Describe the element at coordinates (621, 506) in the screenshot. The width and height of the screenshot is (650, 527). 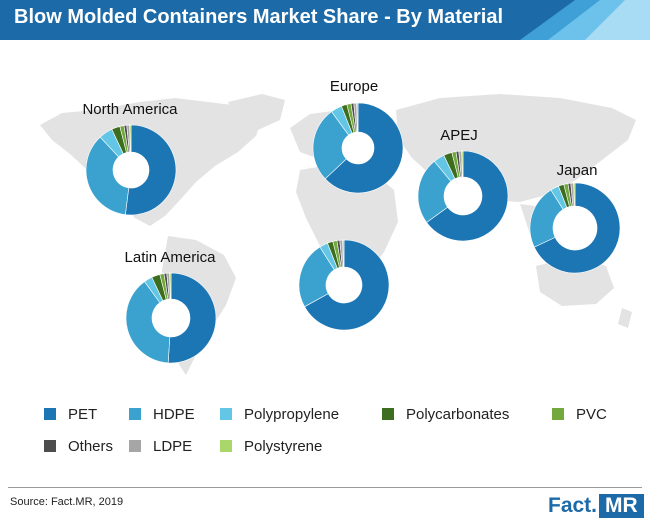
I see `logo-text-mr: MR` at that location.